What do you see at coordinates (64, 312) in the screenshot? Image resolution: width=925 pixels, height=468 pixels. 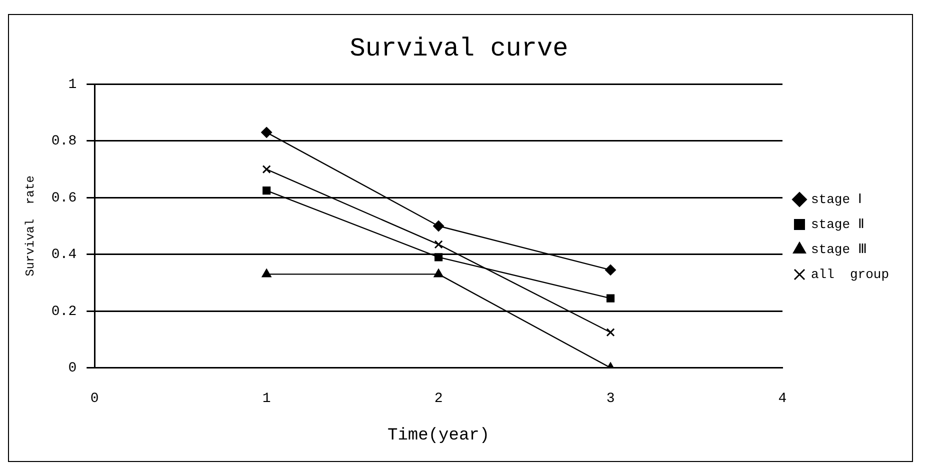 I see `y-tick-label: 0.2` at bounding box center [64, 312].